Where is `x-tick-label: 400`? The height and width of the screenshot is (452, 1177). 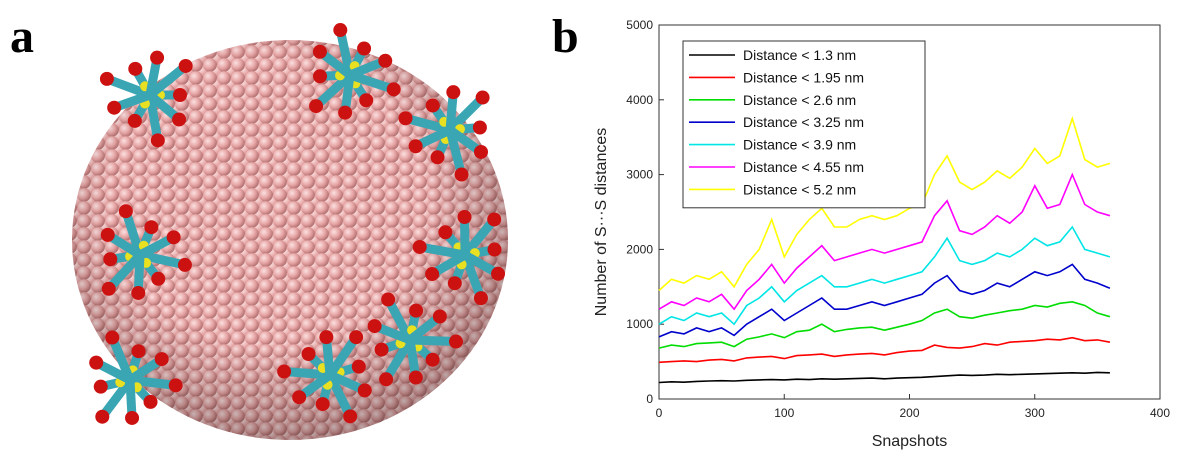 x-tick-label: 400 is located at coordinates (1160, 413).